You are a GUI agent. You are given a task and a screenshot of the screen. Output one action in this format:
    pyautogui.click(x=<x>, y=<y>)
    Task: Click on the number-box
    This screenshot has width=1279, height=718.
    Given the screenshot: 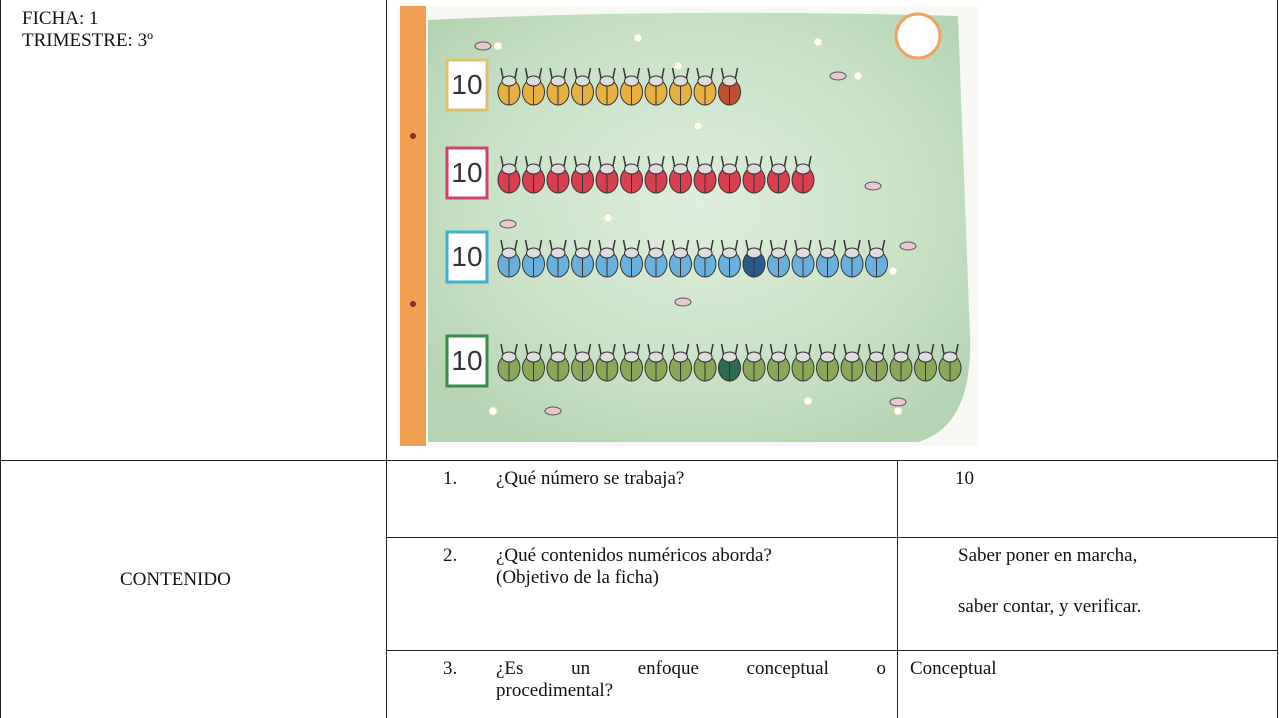 What is the action you would take?
    pyautogui.click(x=467, y=361)
    